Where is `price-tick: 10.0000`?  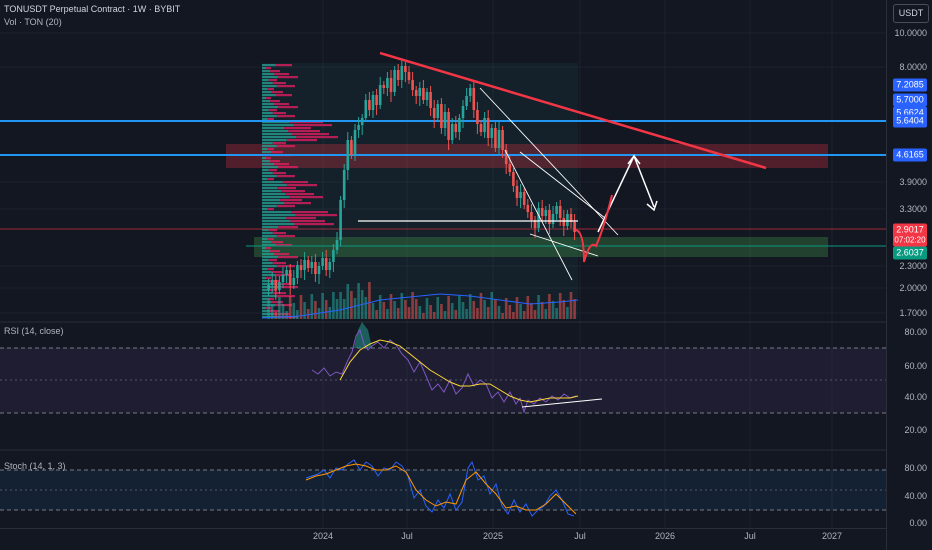 price-tick: 10.0000 is located at coordinates (910, 33).